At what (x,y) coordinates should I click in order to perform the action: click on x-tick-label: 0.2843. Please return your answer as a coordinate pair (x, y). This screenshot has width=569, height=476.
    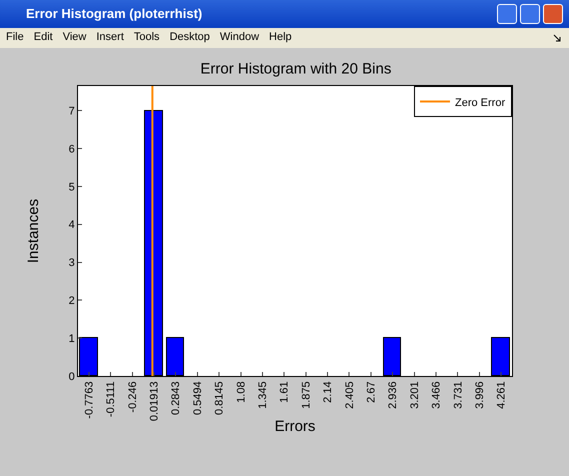
    Looking at the image, I should click on (176, 398).